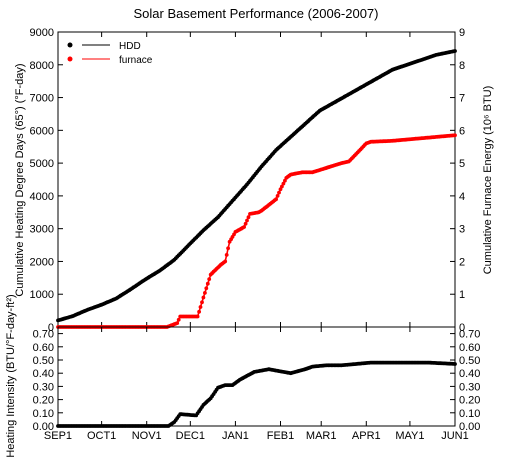  I want to click on x-tick-label: MAY1, so click(409, 436).